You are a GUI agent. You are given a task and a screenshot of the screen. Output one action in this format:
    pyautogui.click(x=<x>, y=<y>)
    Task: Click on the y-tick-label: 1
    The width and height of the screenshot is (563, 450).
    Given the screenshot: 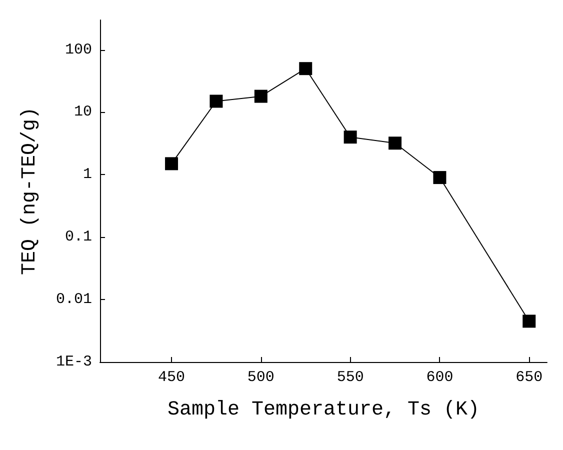 What is the action you would take?
    pyautogui.click(x=87, y=175)
    